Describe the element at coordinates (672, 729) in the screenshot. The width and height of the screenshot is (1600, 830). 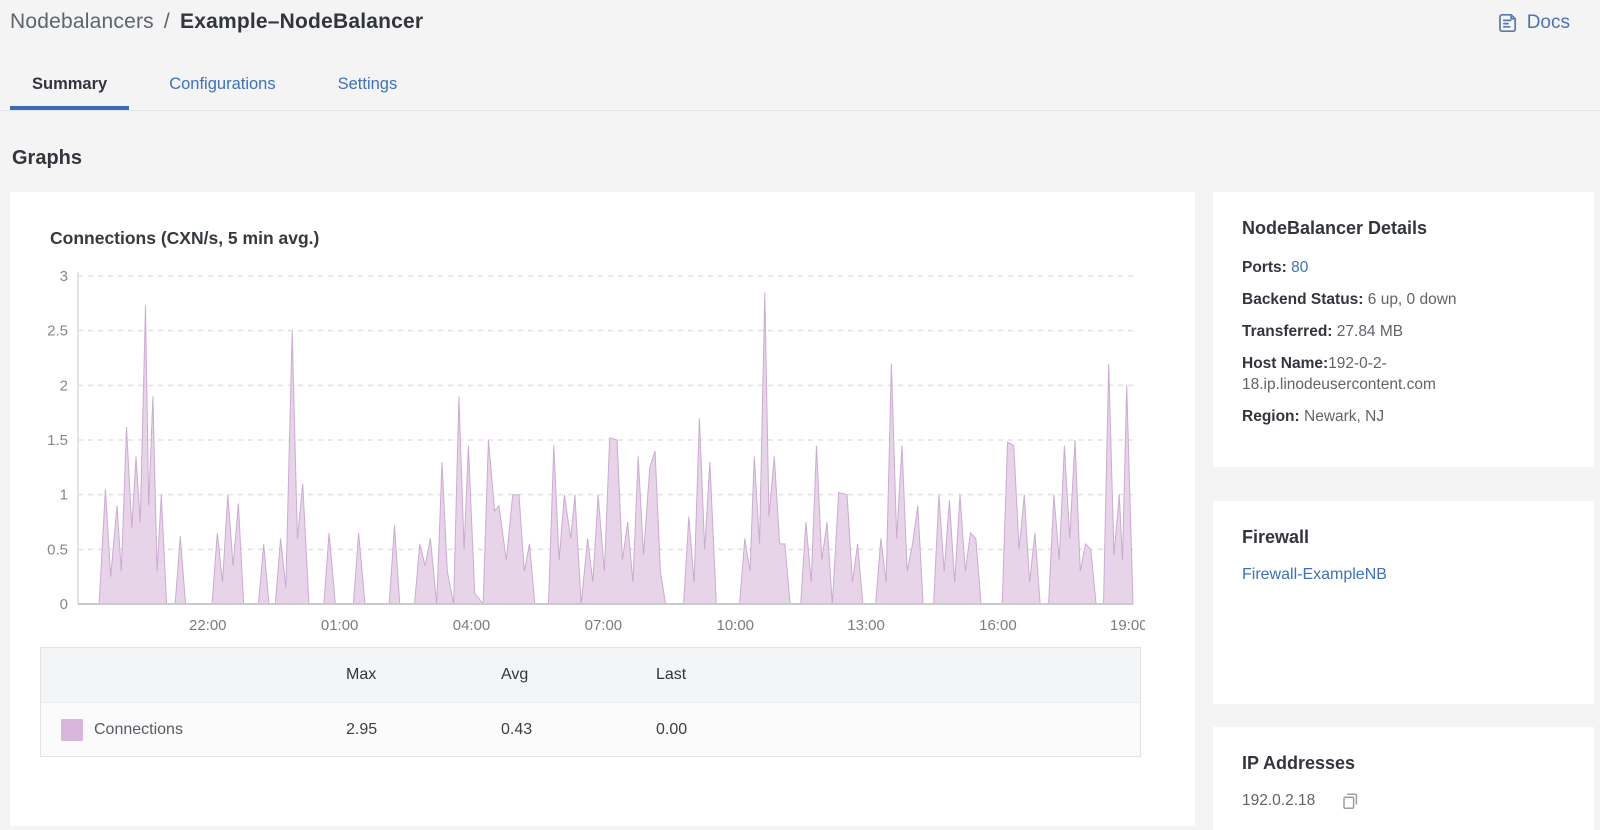
I see `legend-value-last: 0.00` at that location.